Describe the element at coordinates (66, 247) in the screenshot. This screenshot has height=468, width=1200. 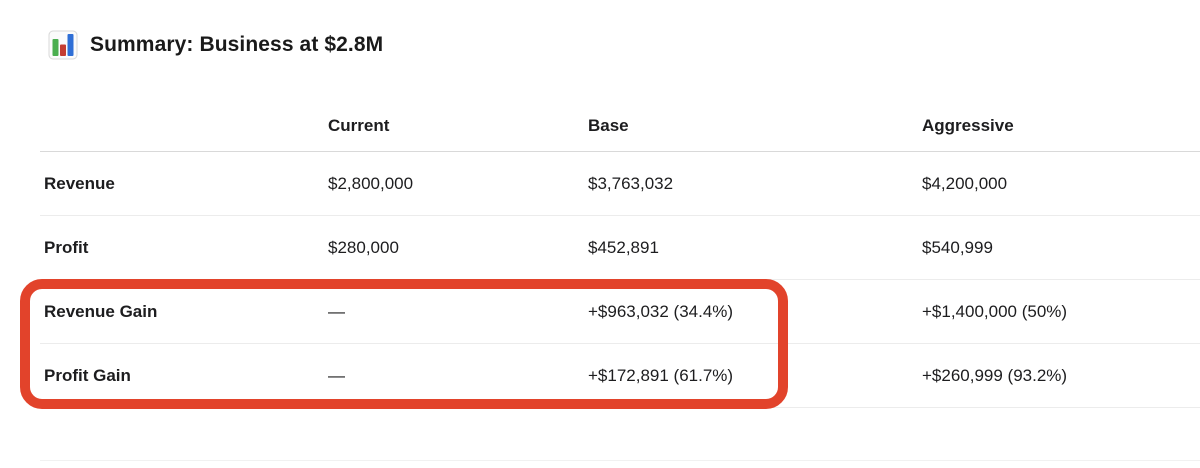
I see `row-label: Profit` at that location.